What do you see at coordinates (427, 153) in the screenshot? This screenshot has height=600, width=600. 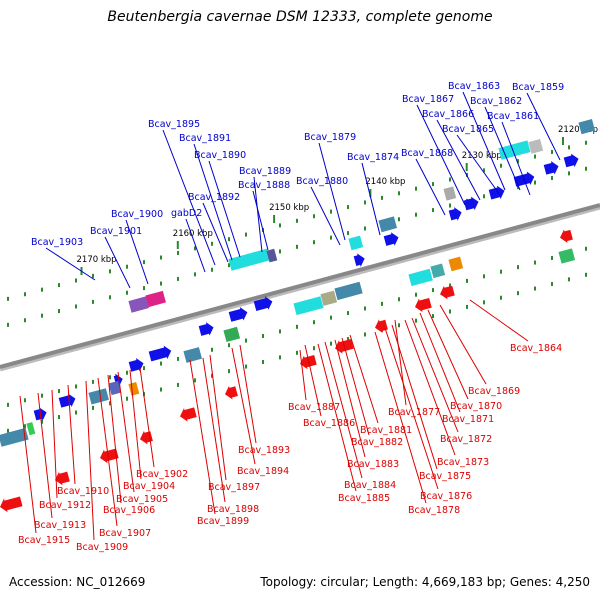 I see `gene-label-top: Bcav_1868` at bounding box center [427, 153].